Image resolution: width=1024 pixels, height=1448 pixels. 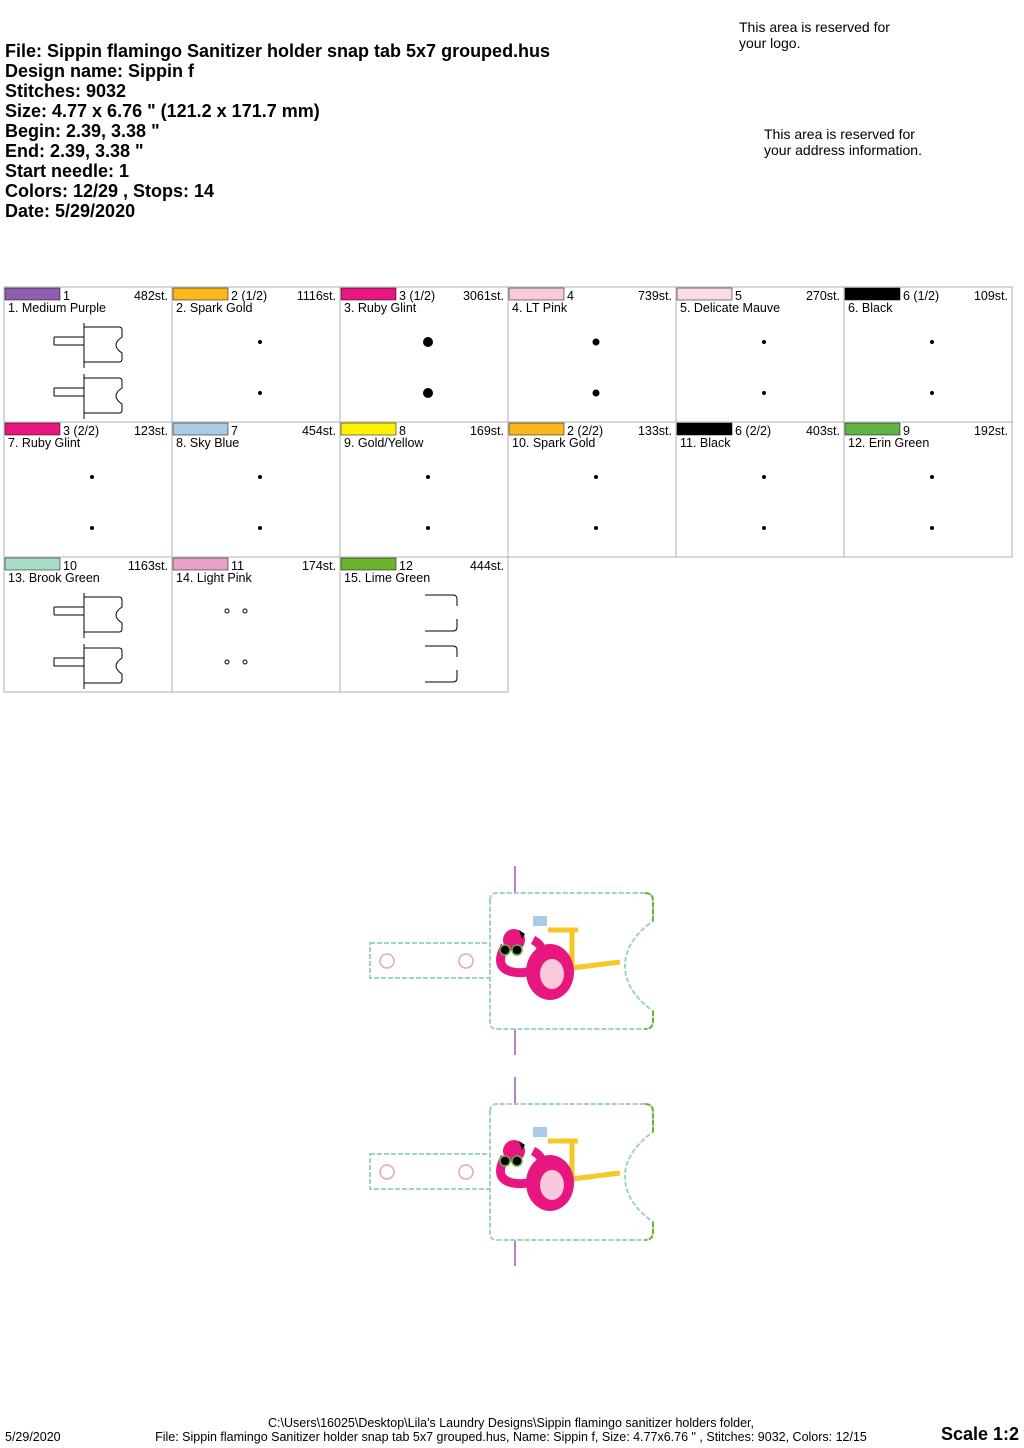 I want to click on stitch-count: 192st., so click(x=991, y=431).